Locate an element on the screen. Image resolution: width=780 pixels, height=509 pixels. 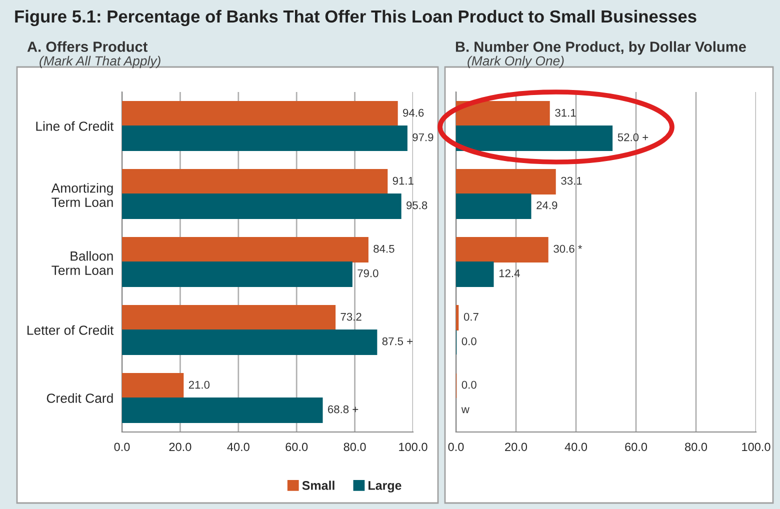
legend-label: Small is located at coordinates (318, 485).